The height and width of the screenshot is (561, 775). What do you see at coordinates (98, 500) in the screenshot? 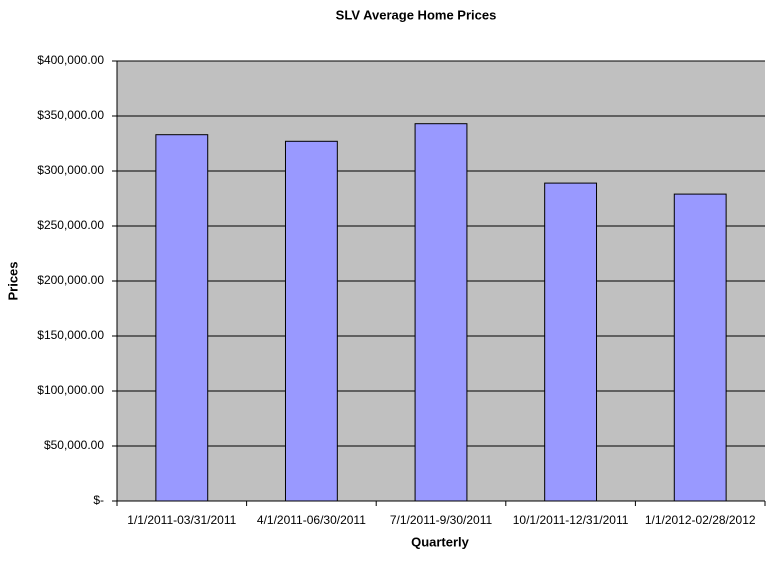
I see `y-tick-label: $-` at bounding box center [98, 500].